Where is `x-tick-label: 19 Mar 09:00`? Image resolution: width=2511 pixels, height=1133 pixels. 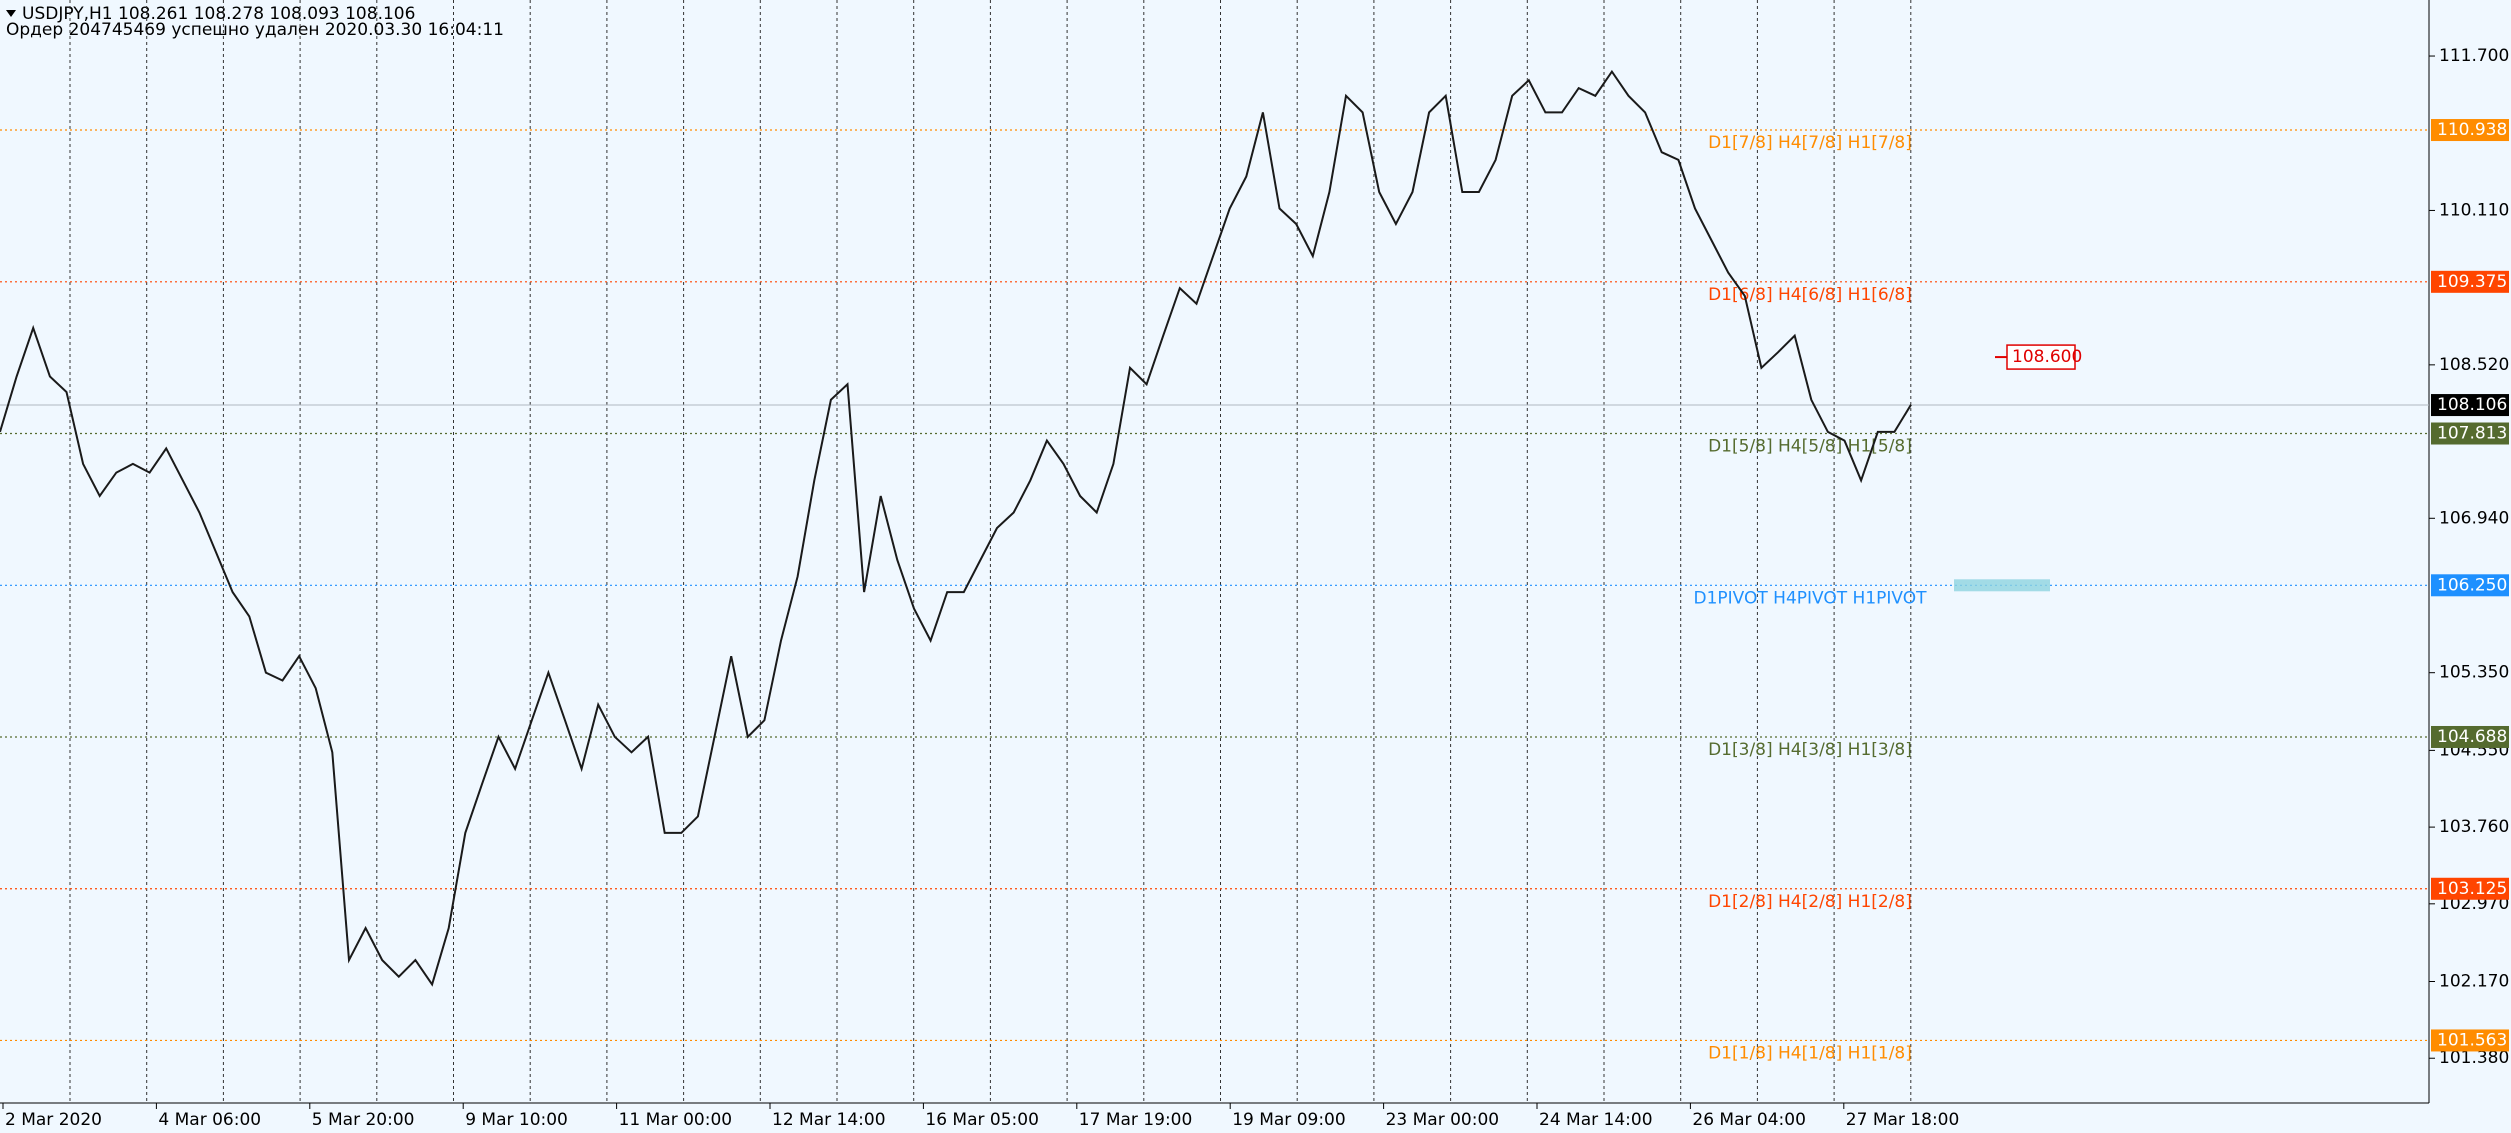
x-tick-label: 19 Mar 09:00 is located at coordinates (1289, 1120).